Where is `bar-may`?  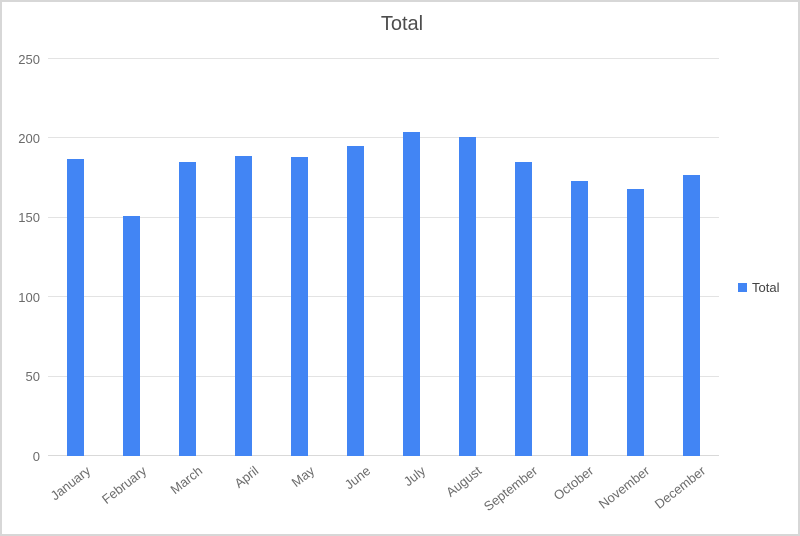 bar-may is located at coordinates (300, 306).